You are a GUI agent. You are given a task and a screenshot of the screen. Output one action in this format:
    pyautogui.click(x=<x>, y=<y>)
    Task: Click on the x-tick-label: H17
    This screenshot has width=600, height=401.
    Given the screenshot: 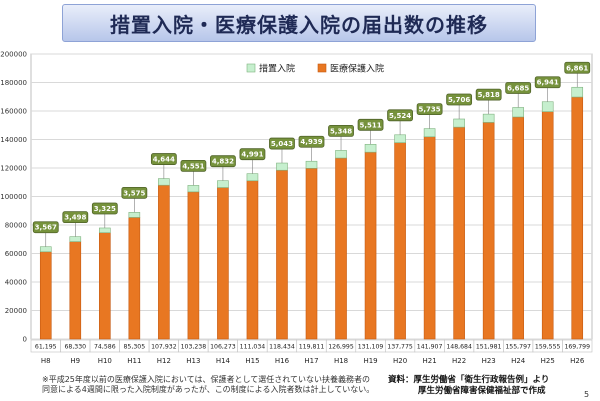 What is the action you would take?
    pyautogui.click(x=311, y=361)
    